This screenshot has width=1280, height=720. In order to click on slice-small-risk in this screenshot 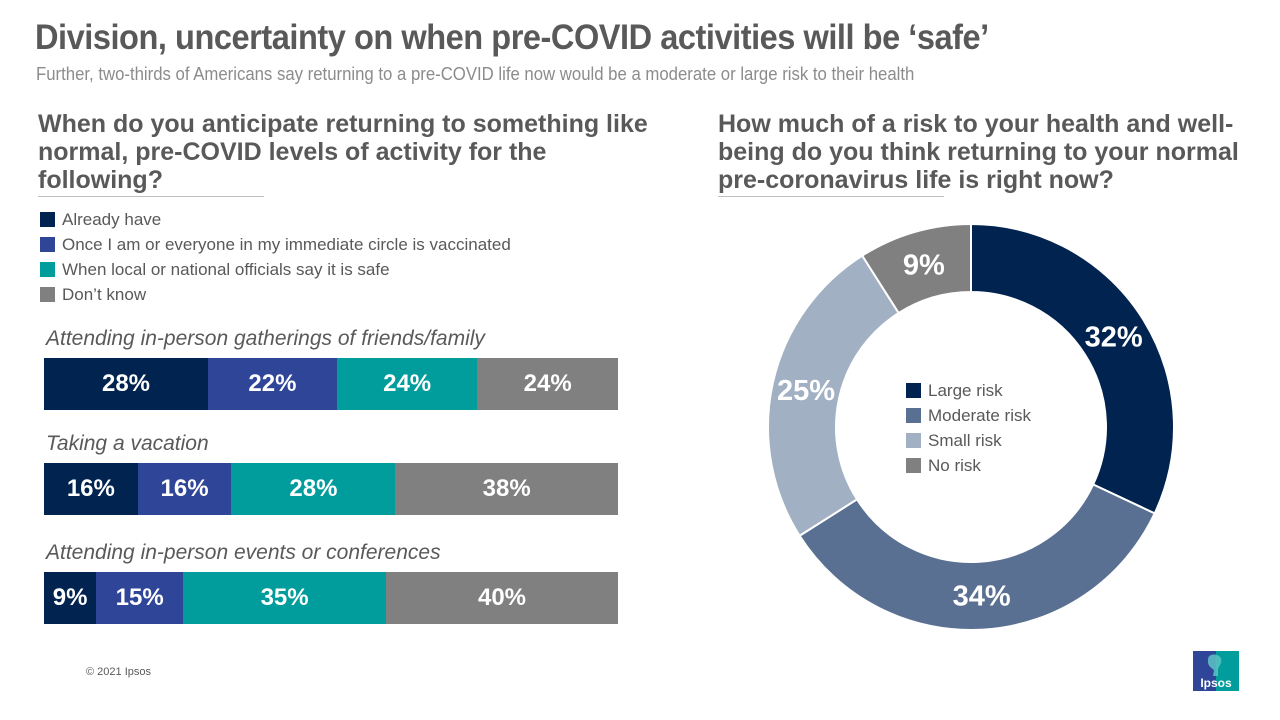, I will do `click(834, 396)`.